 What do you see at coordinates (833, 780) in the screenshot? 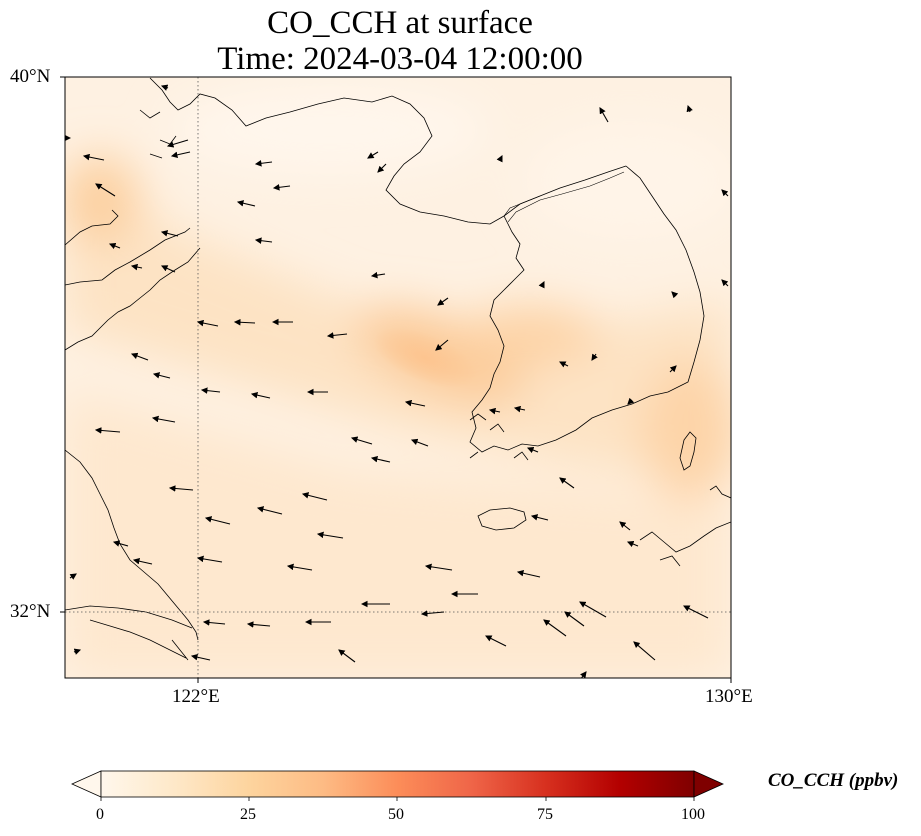
I see `colorbar-label: CO_CCH (ppbv)` at bounding box center [833, 780].